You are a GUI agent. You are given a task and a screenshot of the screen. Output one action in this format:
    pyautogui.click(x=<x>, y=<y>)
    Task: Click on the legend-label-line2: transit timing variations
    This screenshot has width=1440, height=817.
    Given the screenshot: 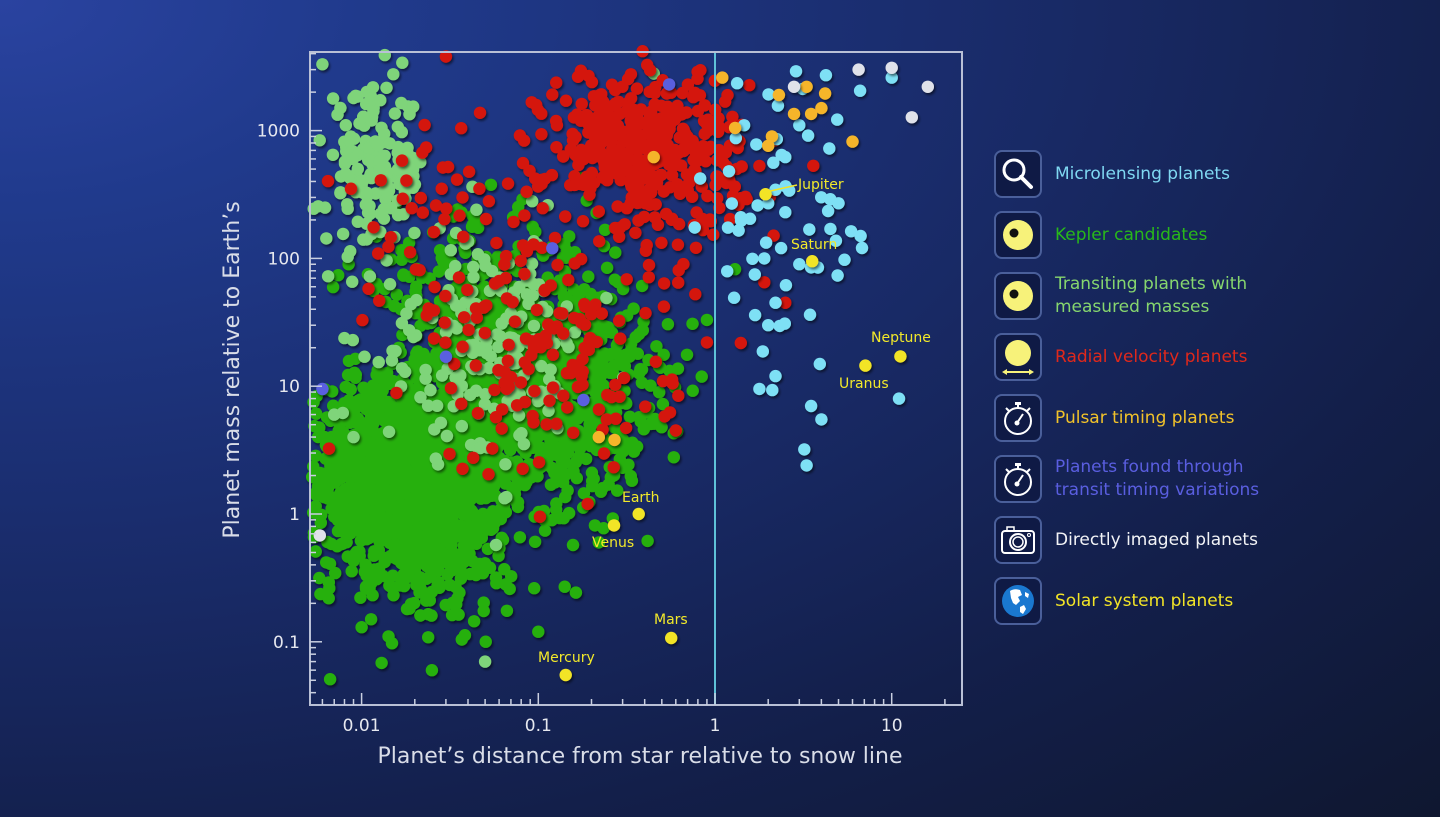 What is the action you would take?
    pyautogui.click(x=1157, y=490)
    